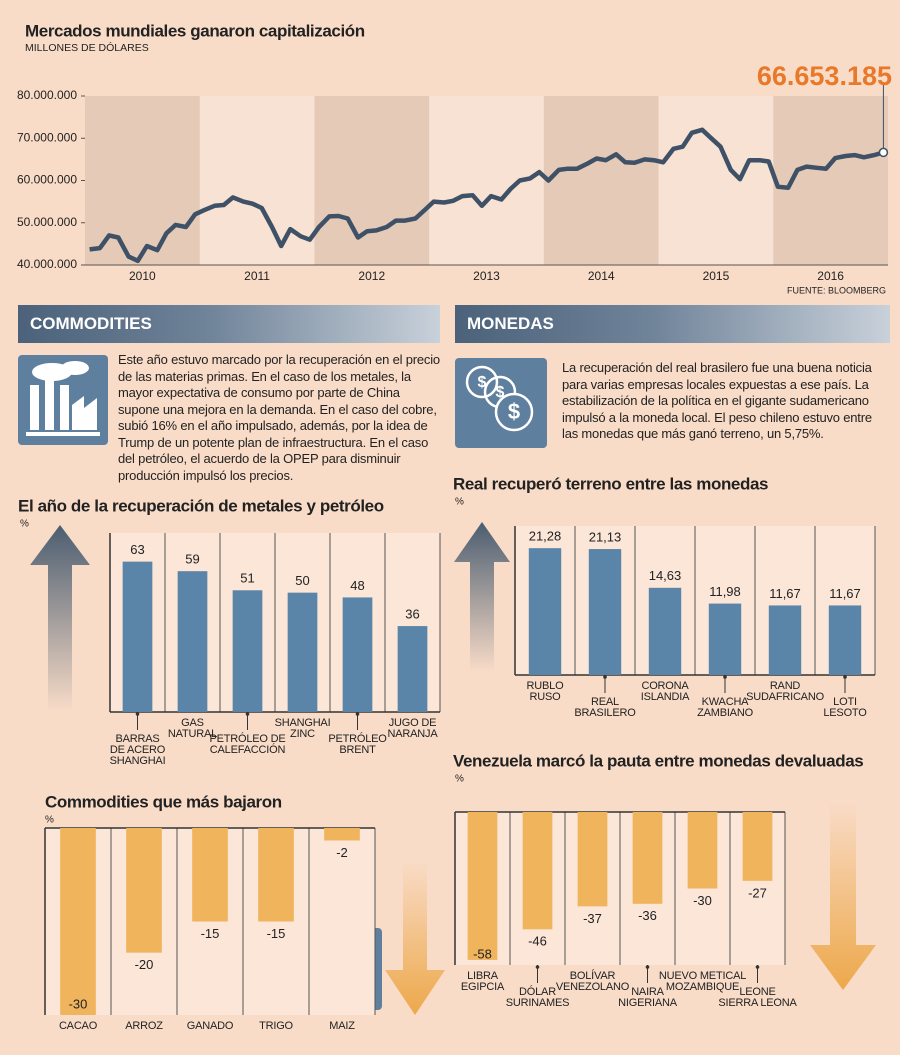 This screenshot has width=900, height=1055. What do you see at coordinates (501, 403) in the screenshot?
I see `coins-icon: $ $ $` at bounding box center [501, 403].